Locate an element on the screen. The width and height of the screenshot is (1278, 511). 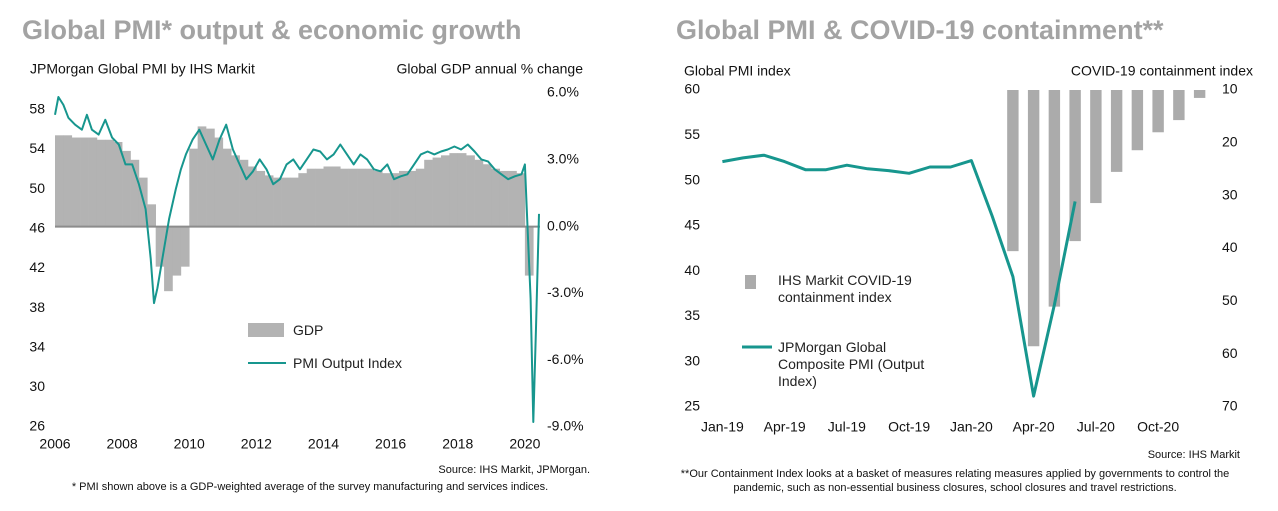
x-tick-label: 2016 is located at coordinates (390, 444).